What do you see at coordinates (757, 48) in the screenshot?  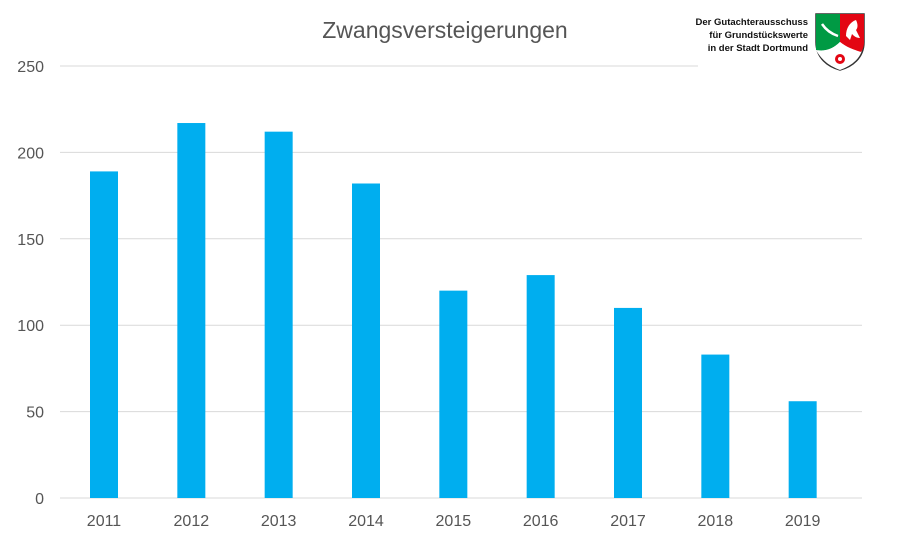 I see `logo-line-3: in der Stadt Dortmund` at bounding box center [757, 48].